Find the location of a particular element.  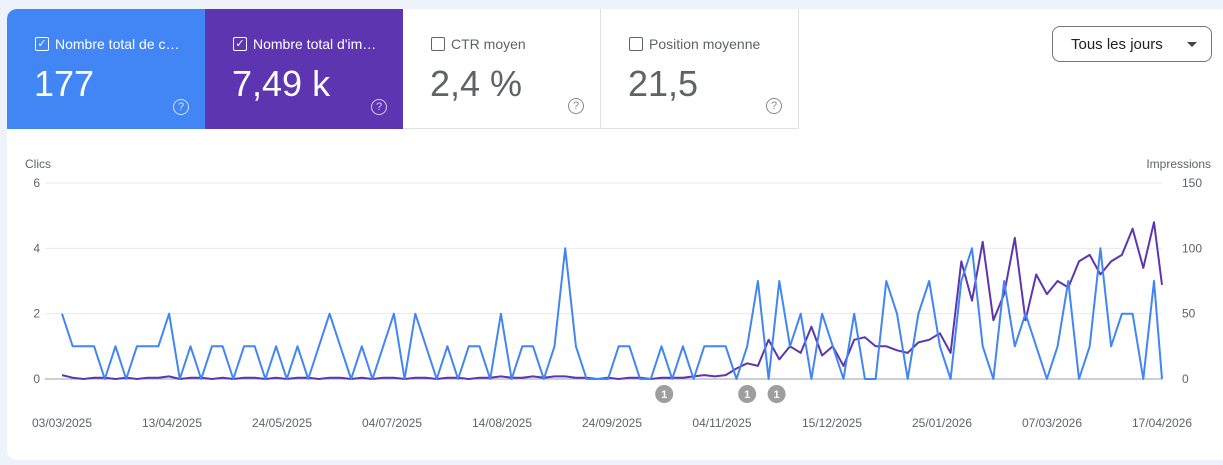

metric-card-ctr: CTR moyen 2,4 % ? is located at coordinates (502, 69).